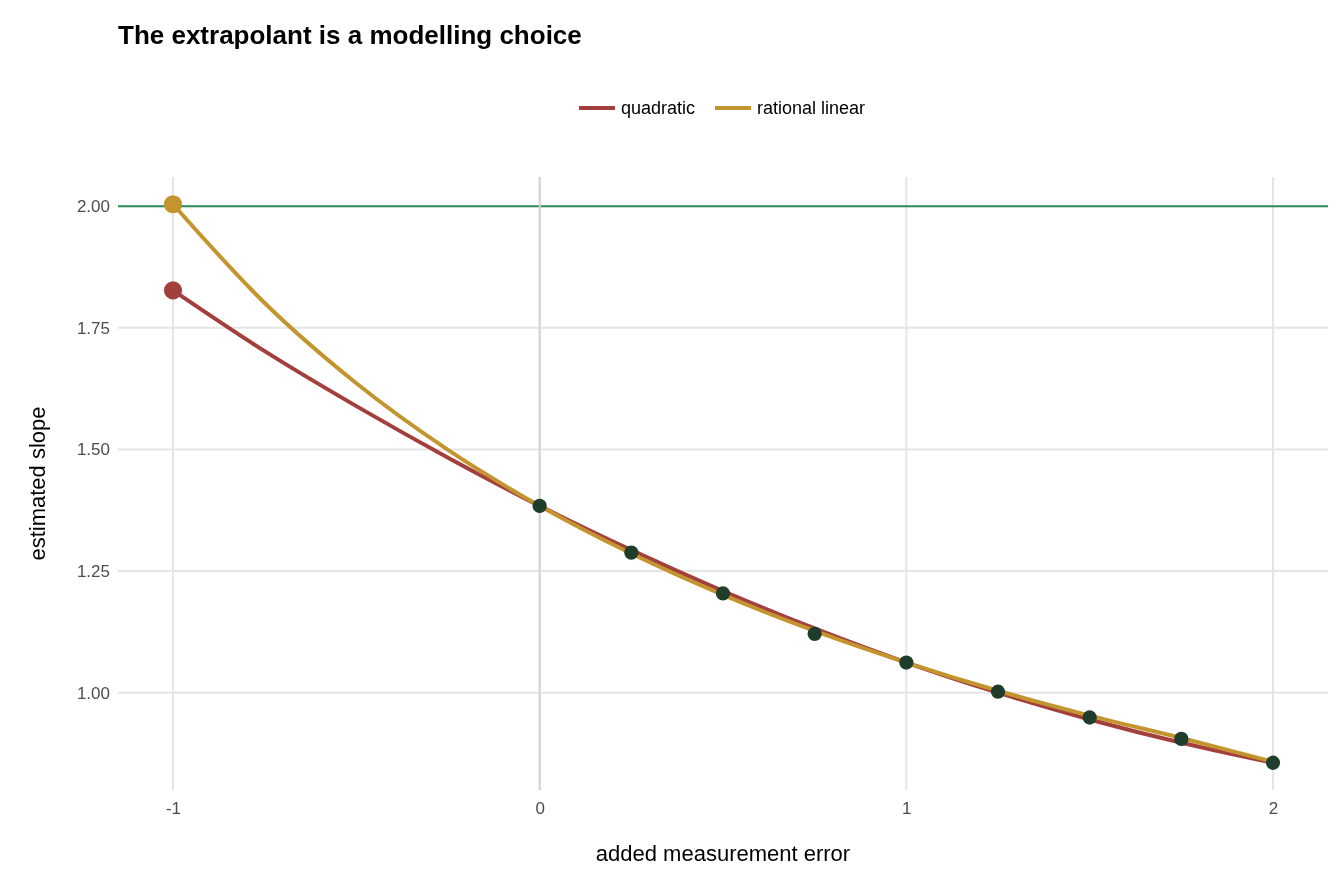 This screenshot has height=883, width=1344. Describe the element at coordinates (1273, 809) in the screenshot. I see `x-tick-label: 2` at that location.